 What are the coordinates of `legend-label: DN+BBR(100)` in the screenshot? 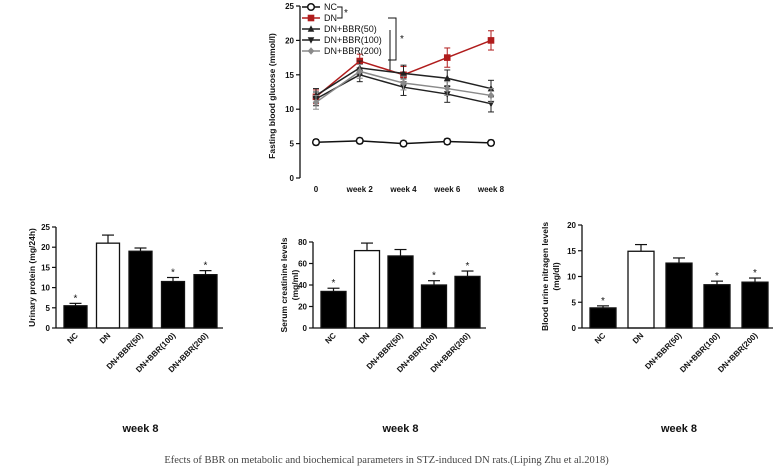 It's located at (353, 40).